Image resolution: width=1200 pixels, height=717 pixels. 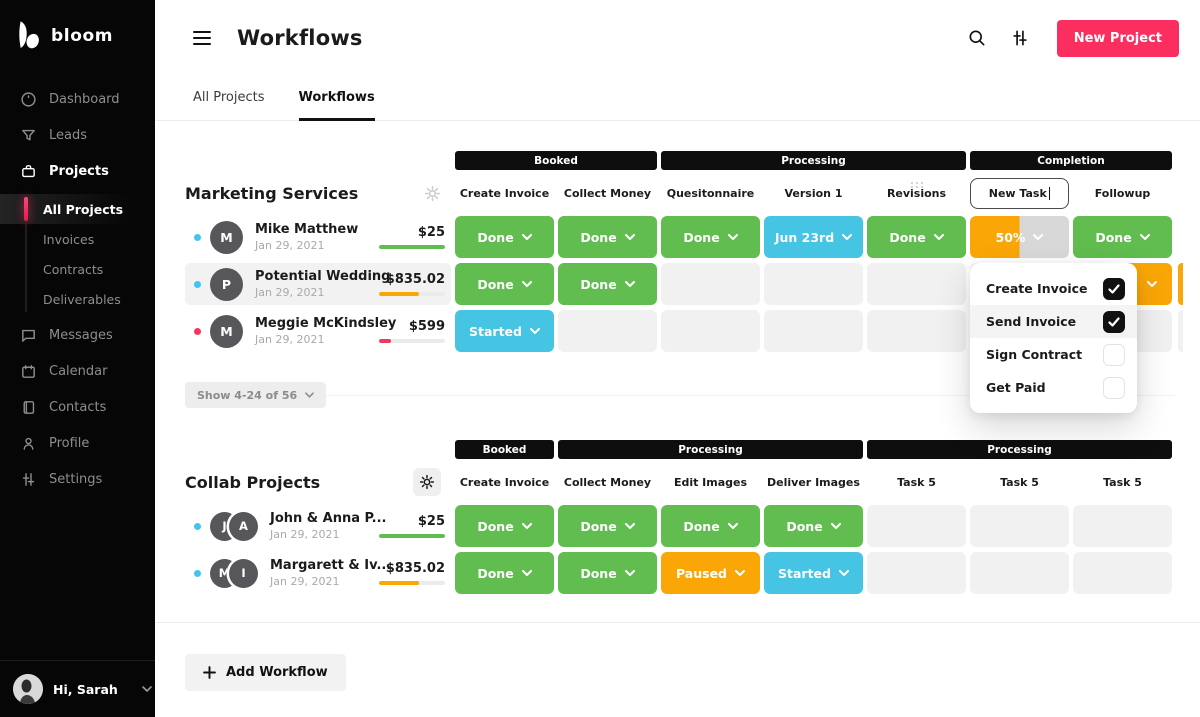 I want to click on sidebar-item-leads: Leads, so click(x=77, y=135).